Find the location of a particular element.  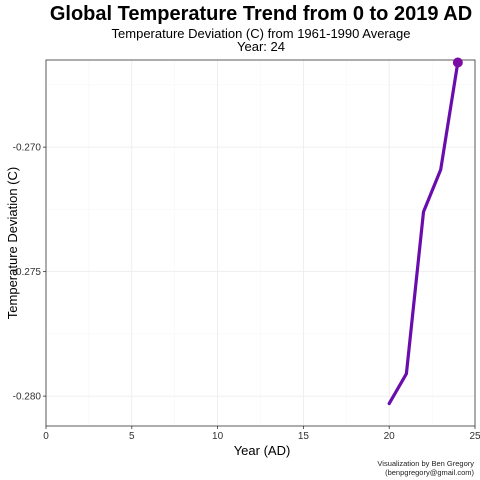

x-tick-label: 20 is located at coordinates (390, 436).